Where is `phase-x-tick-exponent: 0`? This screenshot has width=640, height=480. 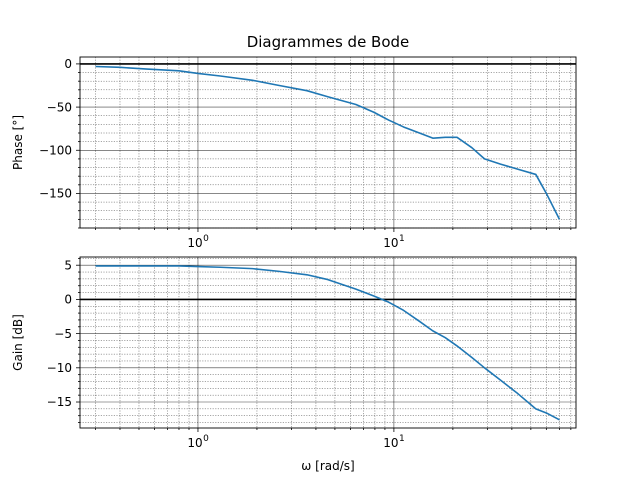 phase-x-tick-exponent: 0 is located at coordinates (206, 239).